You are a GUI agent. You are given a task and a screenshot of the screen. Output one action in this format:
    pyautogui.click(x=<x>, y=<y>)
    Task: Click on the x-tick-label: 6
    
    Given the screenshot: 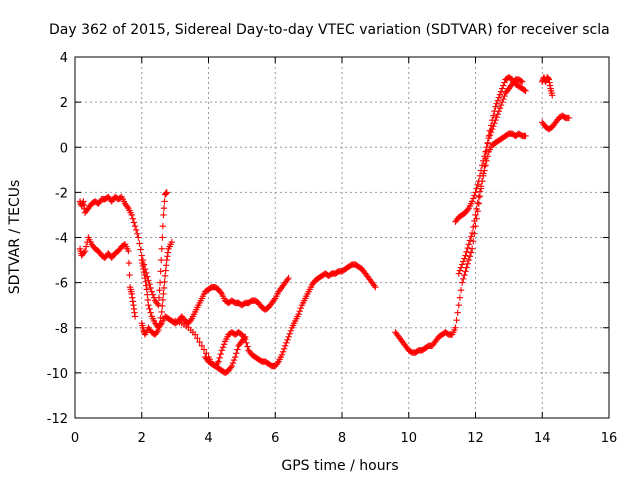 What is the action you would take?
    pyautogui.click(x=275, y=438)
    